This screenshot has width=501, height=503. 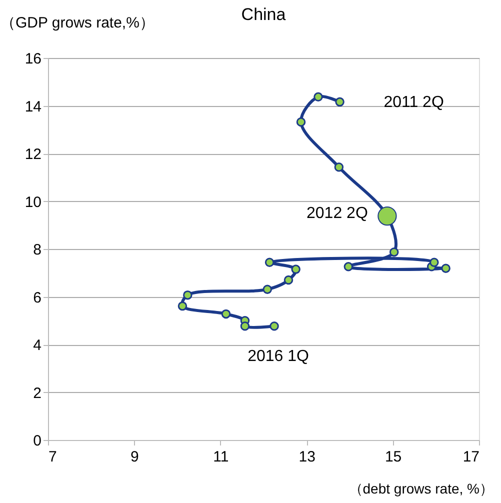 What do you see at coordinates (37, 345) in the screenshot?
I see `y-tick-label: 4` at bounding box center [37, 345].